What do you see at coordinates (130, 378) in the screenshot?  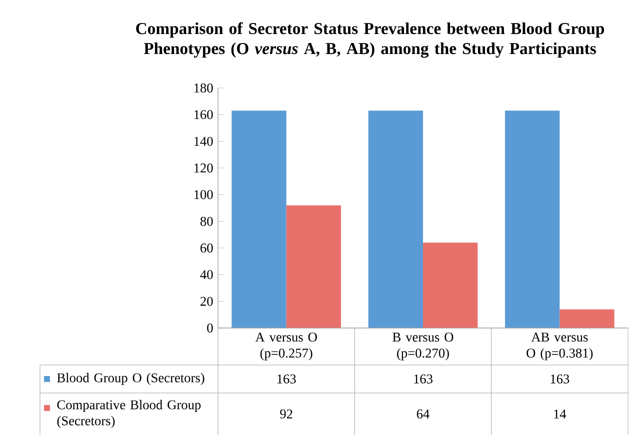 I see `legend-label: Blood Group O (Secretors)` at bounding box center [130, 378].